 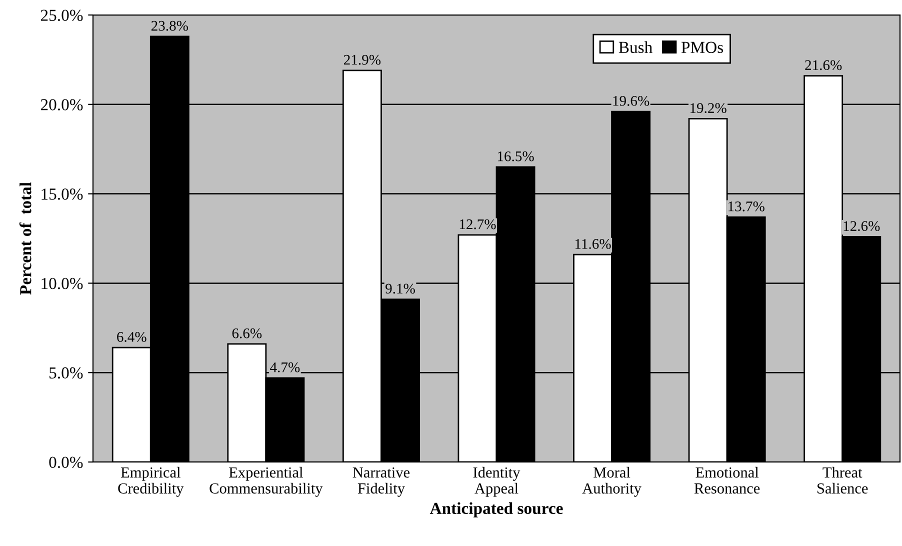 I want to click on x-tick-label: Emotional Resonance, so click(x=727, y=480).